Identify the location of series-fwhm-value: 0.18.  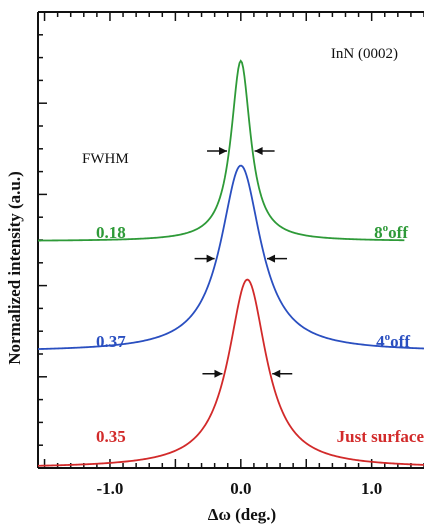
(111, 232).